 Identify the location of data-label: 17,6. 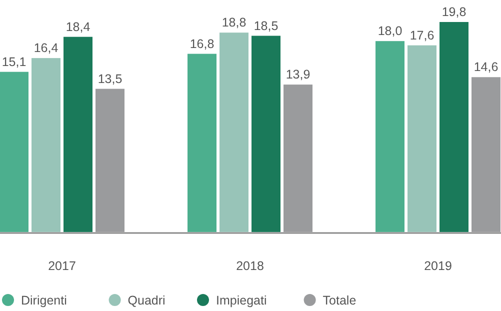
(422, 35).